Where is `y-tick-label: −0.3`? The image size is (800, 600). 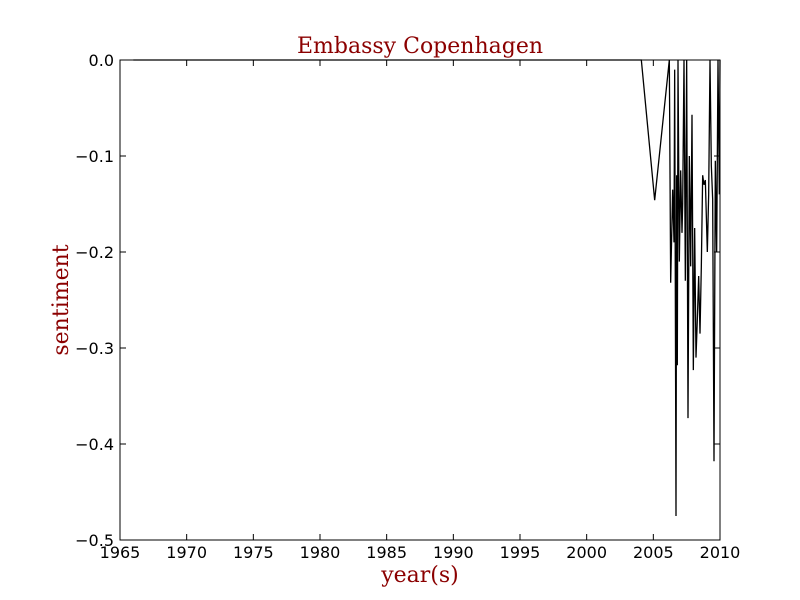
y-tick-label: −0.3 is located at coordinates (94, 348).